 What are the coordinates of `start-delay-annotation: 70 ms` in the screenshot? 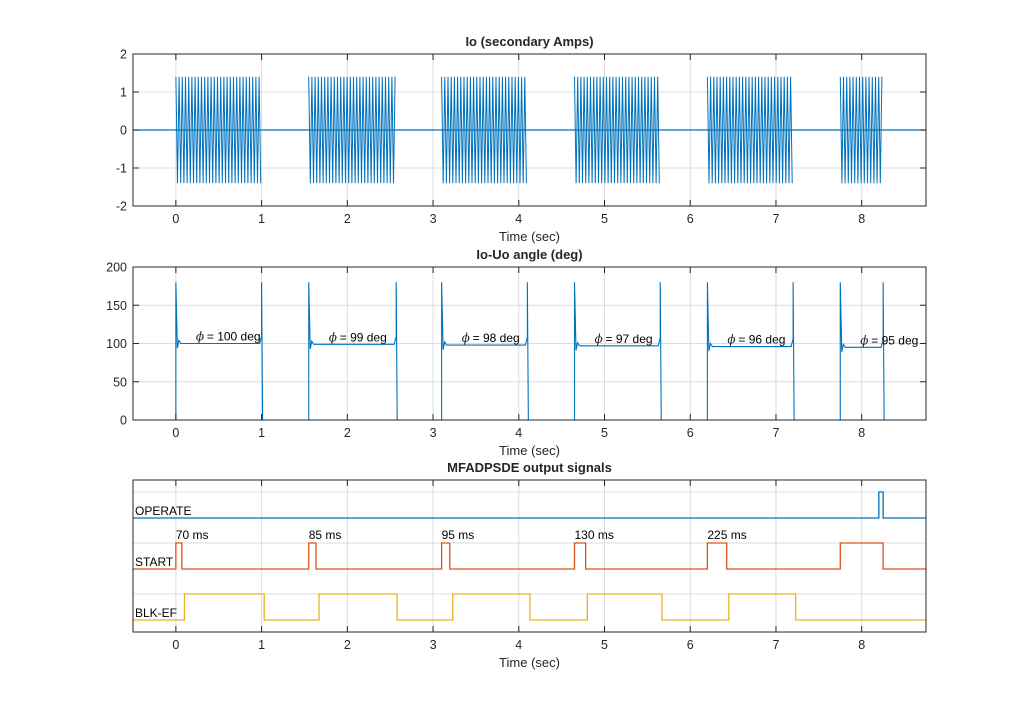 It's located at (192, 535).